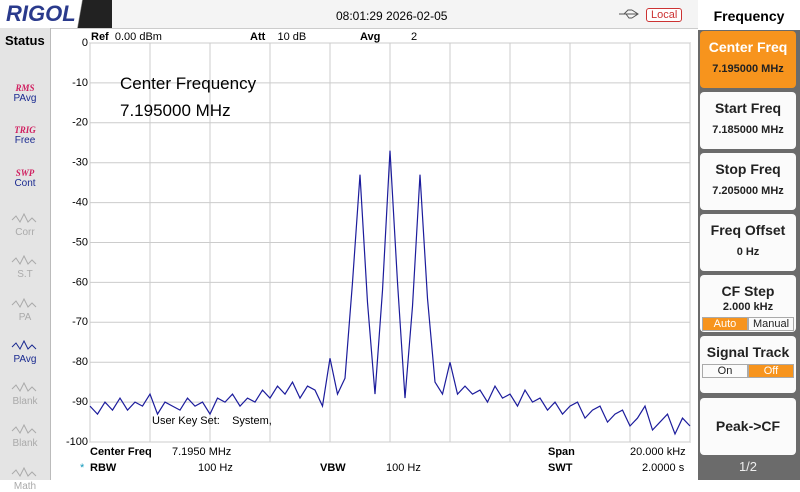 The height and width of the screenshot is (492, 800). I want to click on button-label: Peak->CF, so click(748, 426).